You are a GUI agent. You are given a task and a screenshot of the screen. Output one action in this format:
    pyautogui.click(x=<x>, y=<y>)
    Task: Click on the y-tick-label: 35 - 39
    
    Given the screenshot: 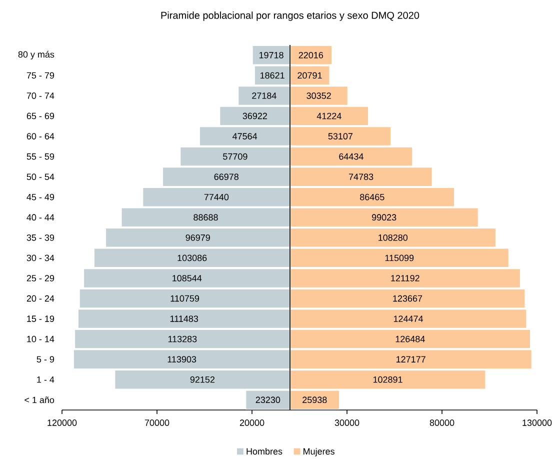 What is the action you would take?
    pyautogui.click(x=40, y=237)
    